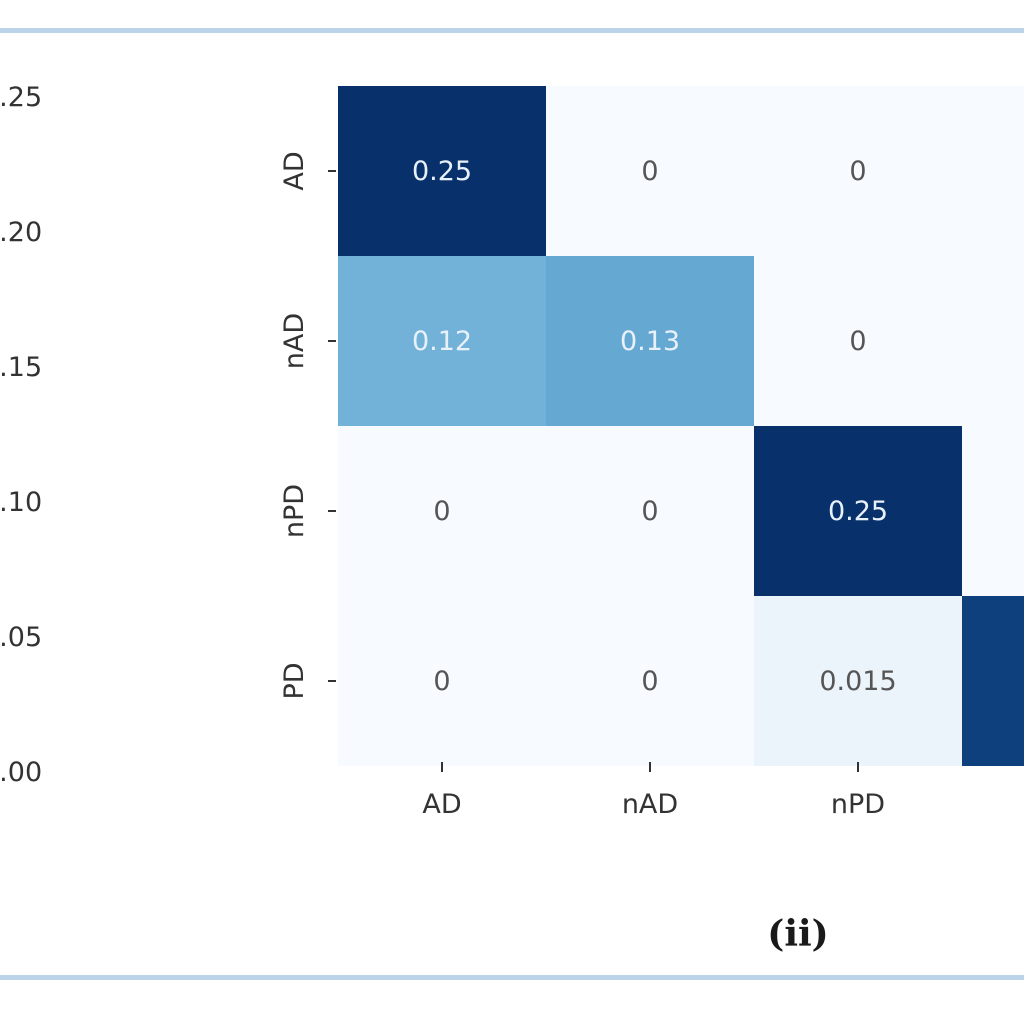 This screenshot has width=1024, height=1024. What do you see at coordinates (512, 30) in the screenshot?
I see `top-border` at bounding box center [512, 30].